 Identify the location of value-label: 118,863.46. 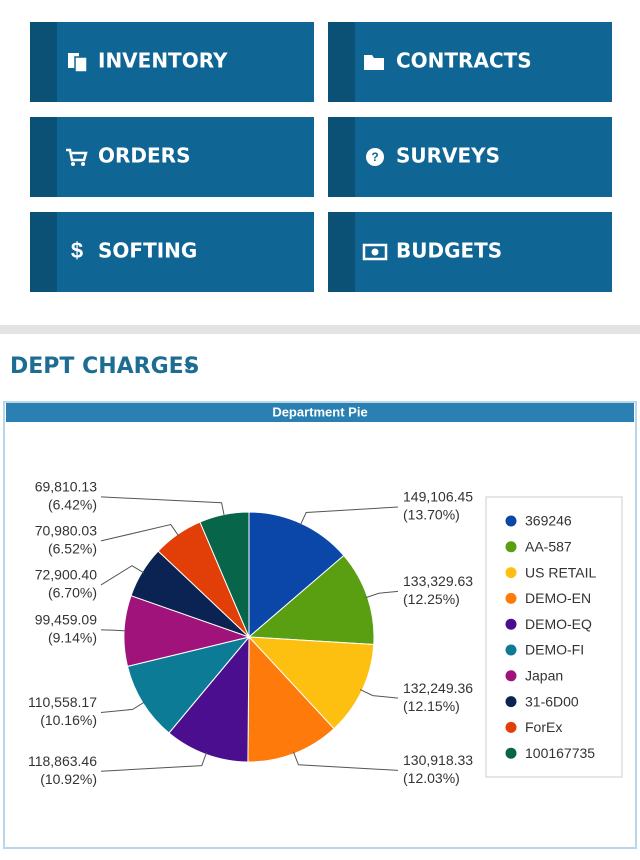
(62, 761).